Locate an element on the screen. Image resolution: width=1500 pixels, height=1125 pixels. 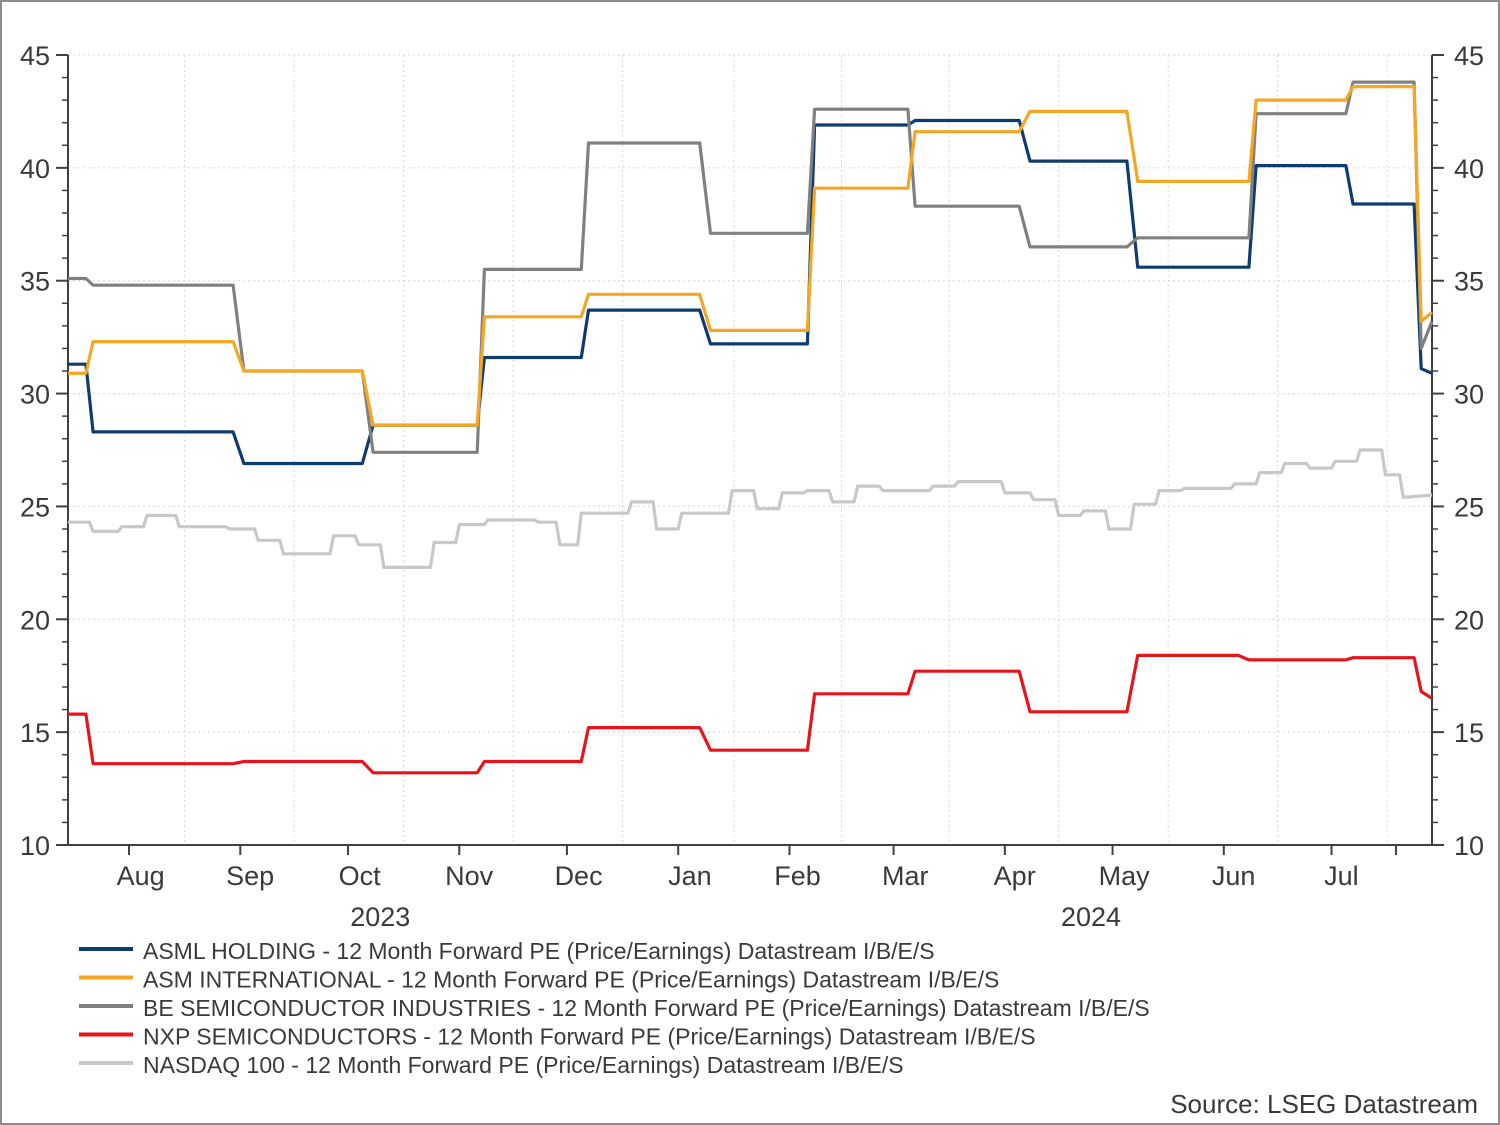
y-tick-label-right: 25 is located at coordinates (1469, 507).